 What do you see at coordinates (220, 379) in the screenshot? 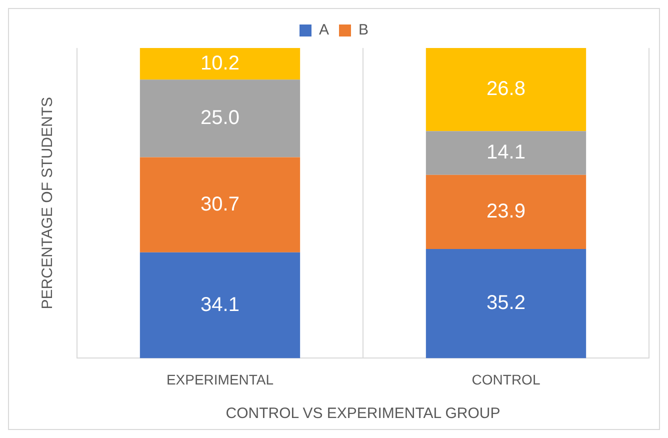
I see `x-tick-label: EXPERIMENTAL` at bounding box center [220, 379].